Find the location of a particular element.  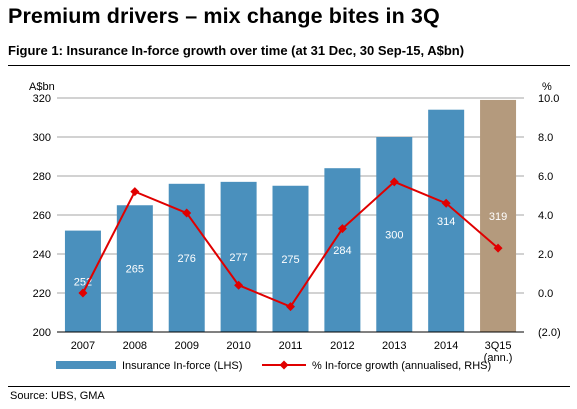

left-tick-label: 320 is located at coordinates (42, 99).